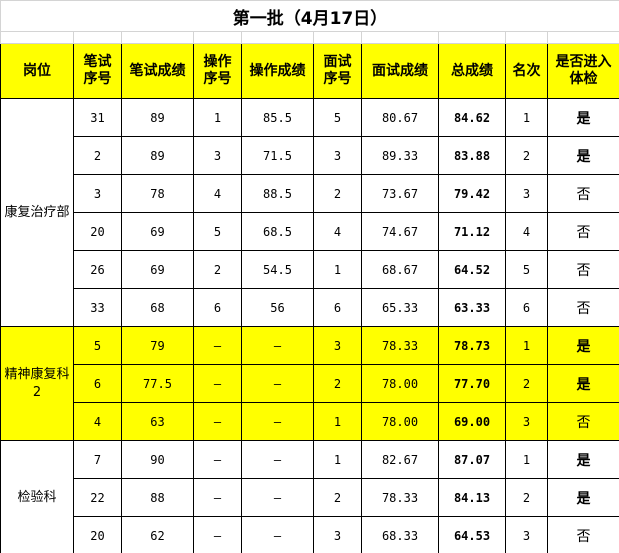 This screenshot has height=553, width=619. Describe the element at coordinates (217, 231) in the screenshot. I see `practical-no-cell: 5` at that location.